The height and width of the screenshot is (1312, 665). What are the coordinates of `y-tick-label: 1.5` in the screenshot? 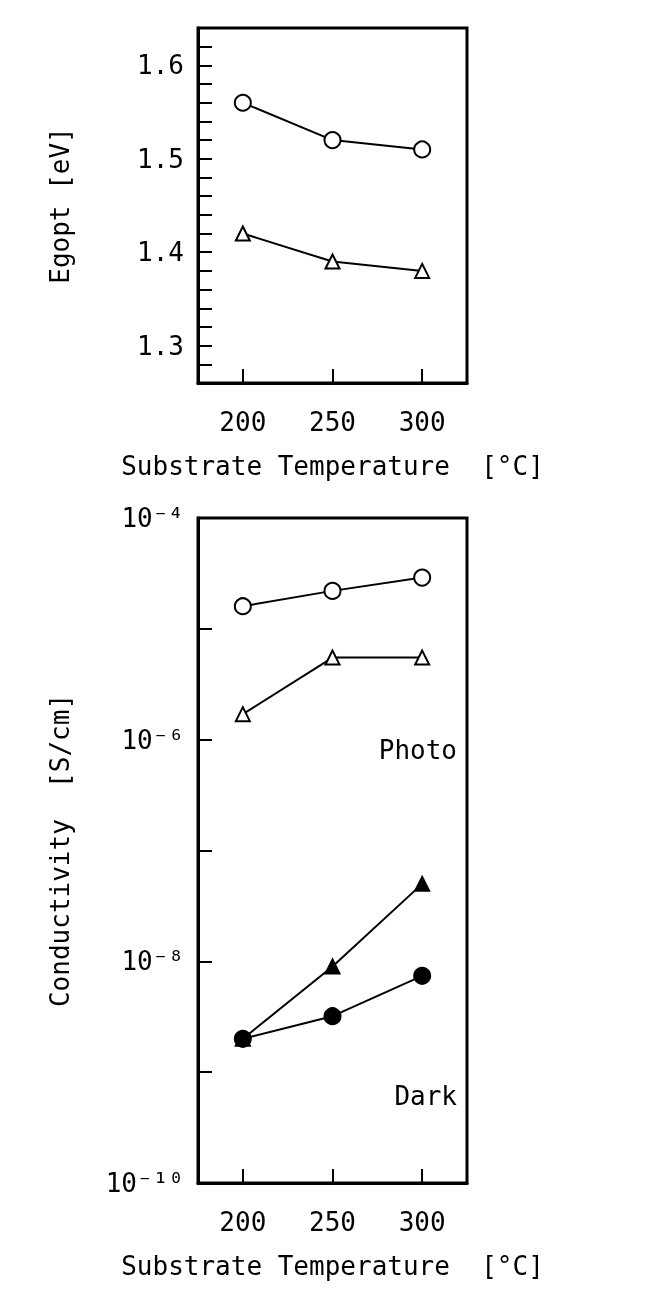 It's located at (160, 158).